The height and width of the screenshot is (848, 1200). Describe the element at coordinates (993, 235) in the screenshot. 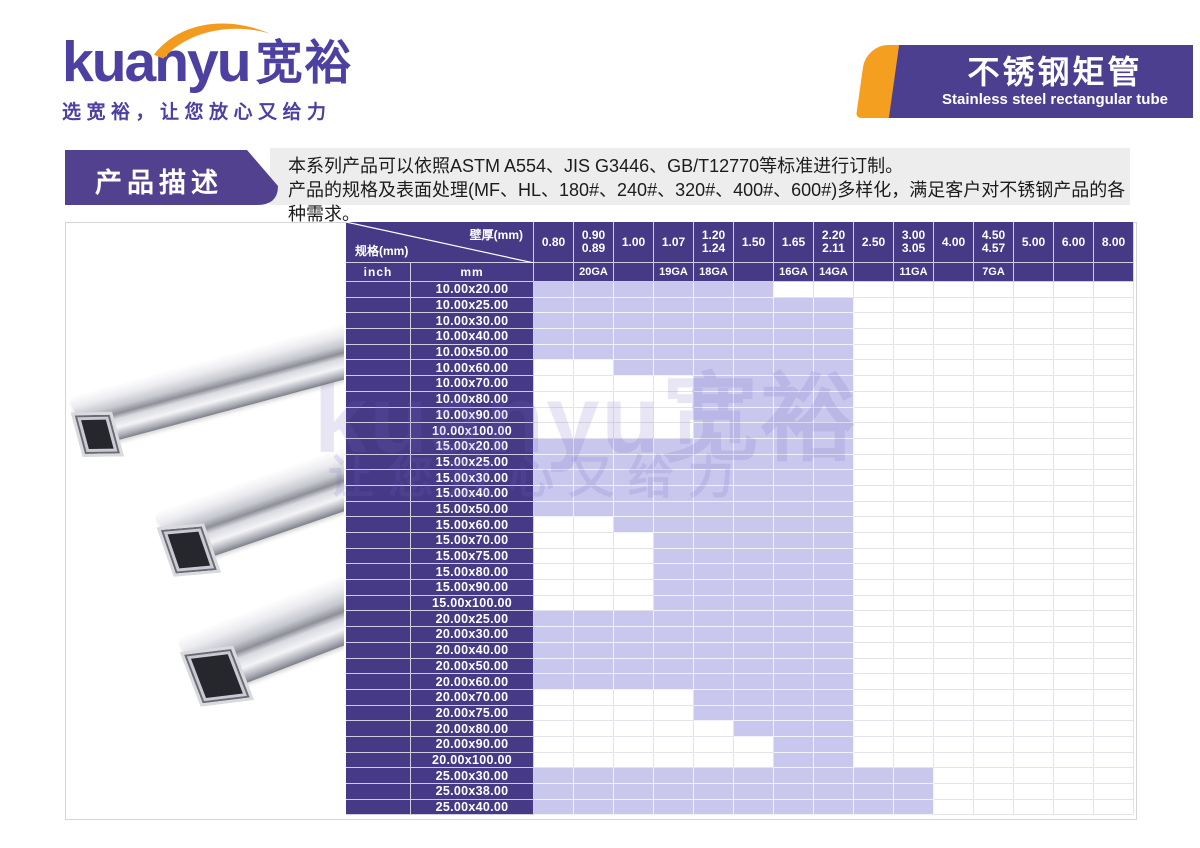

I see `thickness-value: 4.50` at that location.